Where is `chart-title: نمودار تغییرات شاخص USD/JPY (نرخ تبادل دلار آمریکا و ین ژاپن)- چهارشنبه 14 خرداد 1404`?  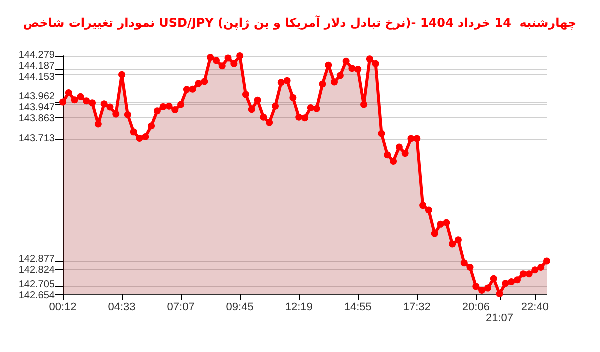 chart-title: نمودار تغییرات شاخص USD/JPY (نرخ تبادل دلار آمریکا و ین ژاپن)- چهارشنبه 14 خرداد 1404 is located at coordinates (300, 22).